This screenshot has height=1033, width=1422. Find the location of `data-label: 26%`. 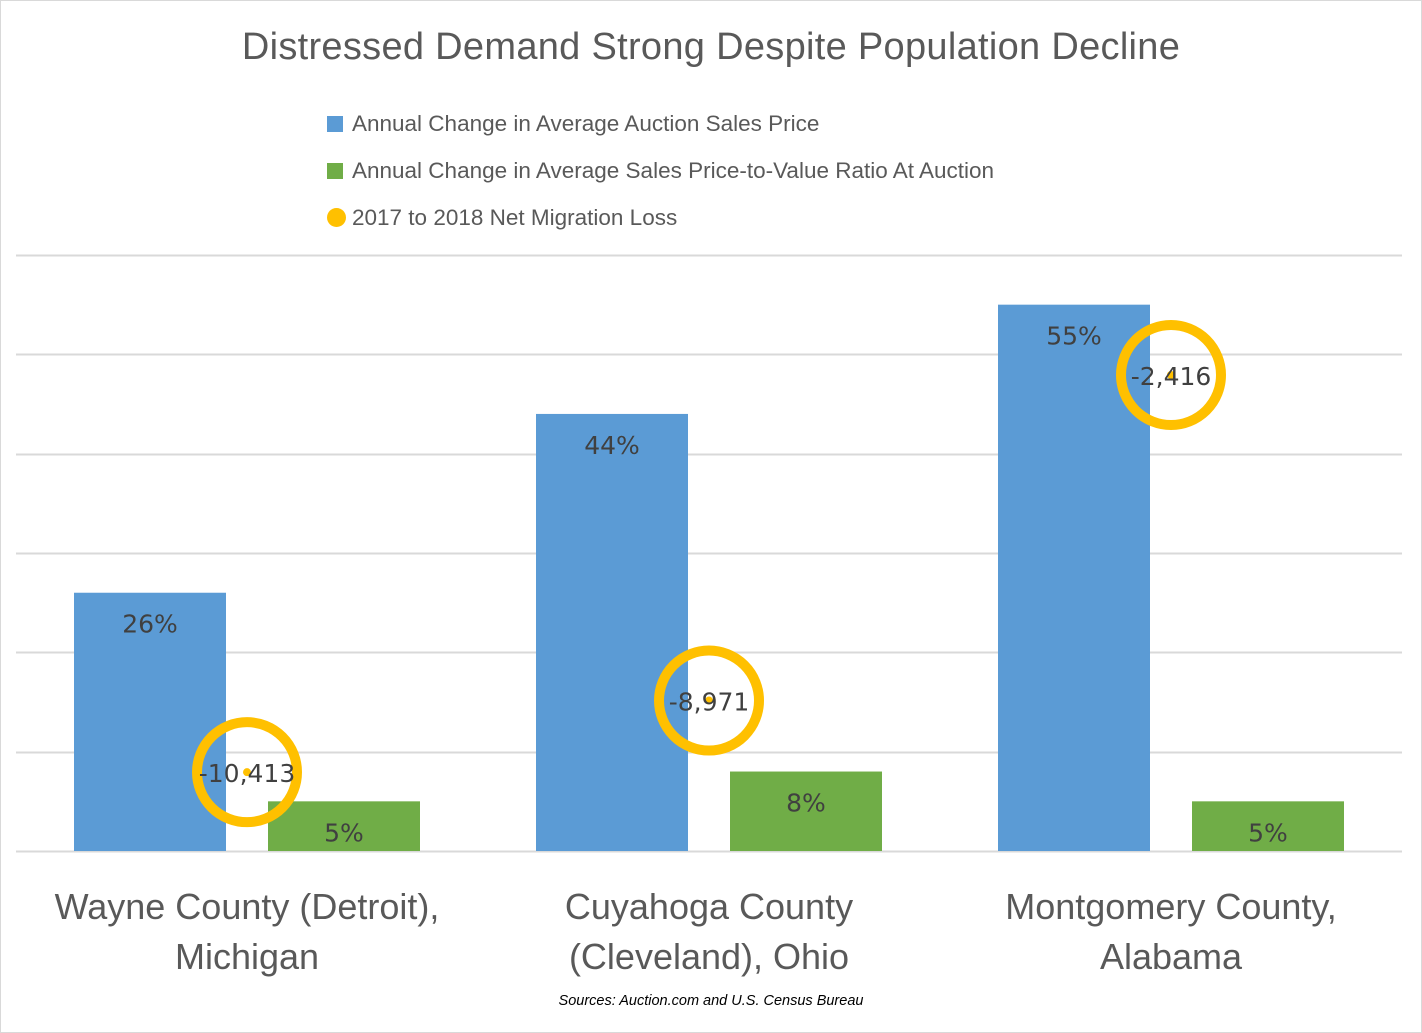

data-label: 26% is located at coordinates (150, 624).